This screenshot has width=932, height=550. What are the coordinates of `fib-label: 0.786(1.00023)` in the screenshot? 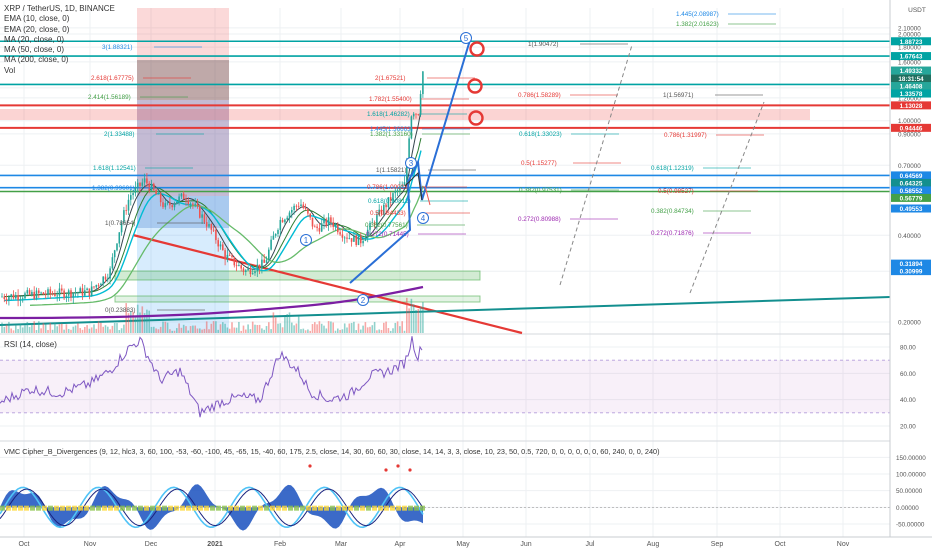 It's located at (388, 187).